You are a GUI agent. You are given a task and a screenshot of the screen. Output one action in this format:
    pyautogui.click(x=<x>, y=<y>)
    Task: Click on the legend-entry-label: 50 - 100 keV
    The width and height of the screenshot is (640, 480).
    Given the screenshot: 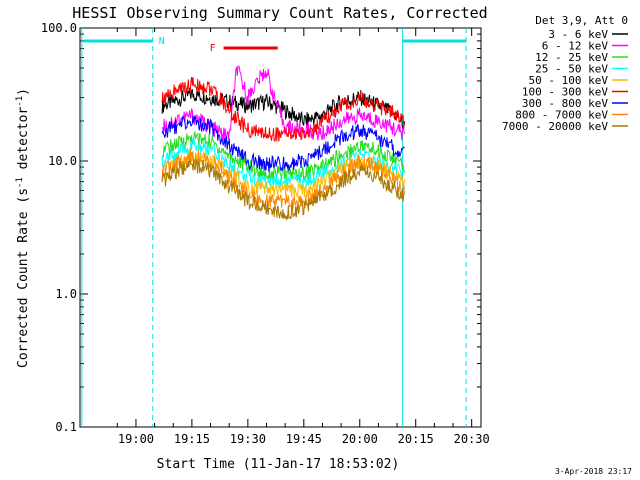 What is the action you would take?
    pyautogui.click(x=569, y=80)
    